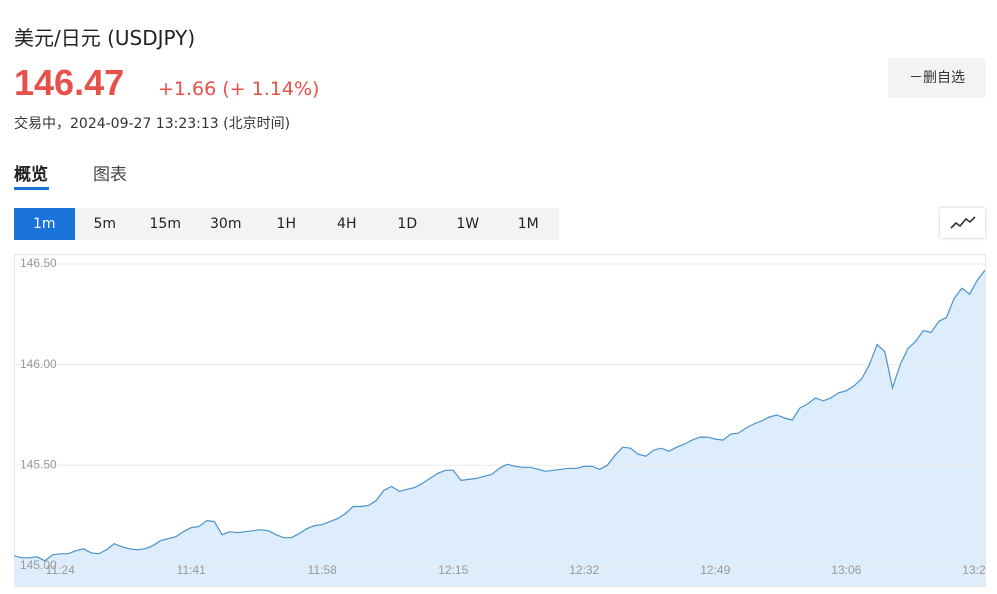 This screenshot has height=594, width=997. I want to click on x-tick-label: 12:32, so click(584, 570).